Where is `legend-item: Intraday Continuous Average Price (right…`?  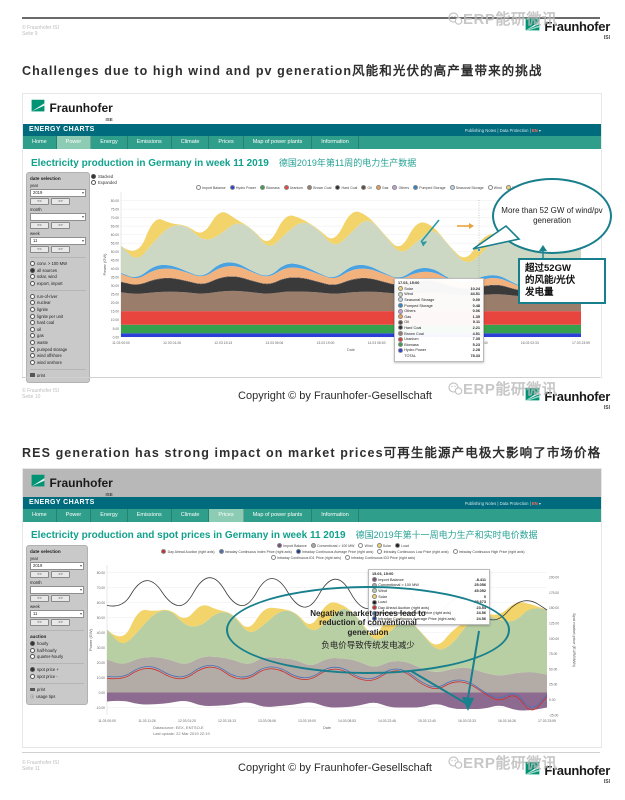
legend-item: Intraday Continuous Average Price (right… is located at coordinates (334, 551).